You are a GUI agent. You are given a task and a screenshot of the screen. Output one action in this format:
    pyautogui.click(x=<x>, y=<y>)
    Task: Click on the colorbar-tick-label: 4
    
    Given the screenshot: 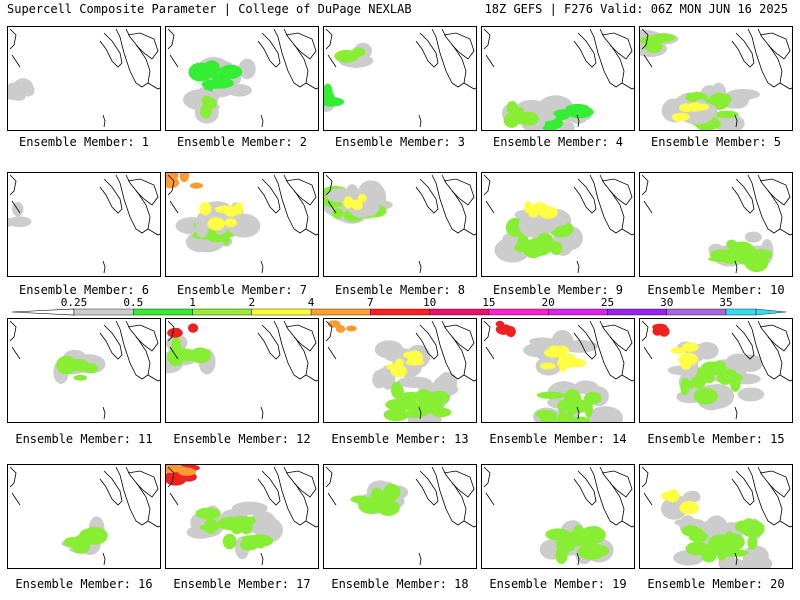 What is the action you would take?
    pyautogui.click(x=311, y=302)
    